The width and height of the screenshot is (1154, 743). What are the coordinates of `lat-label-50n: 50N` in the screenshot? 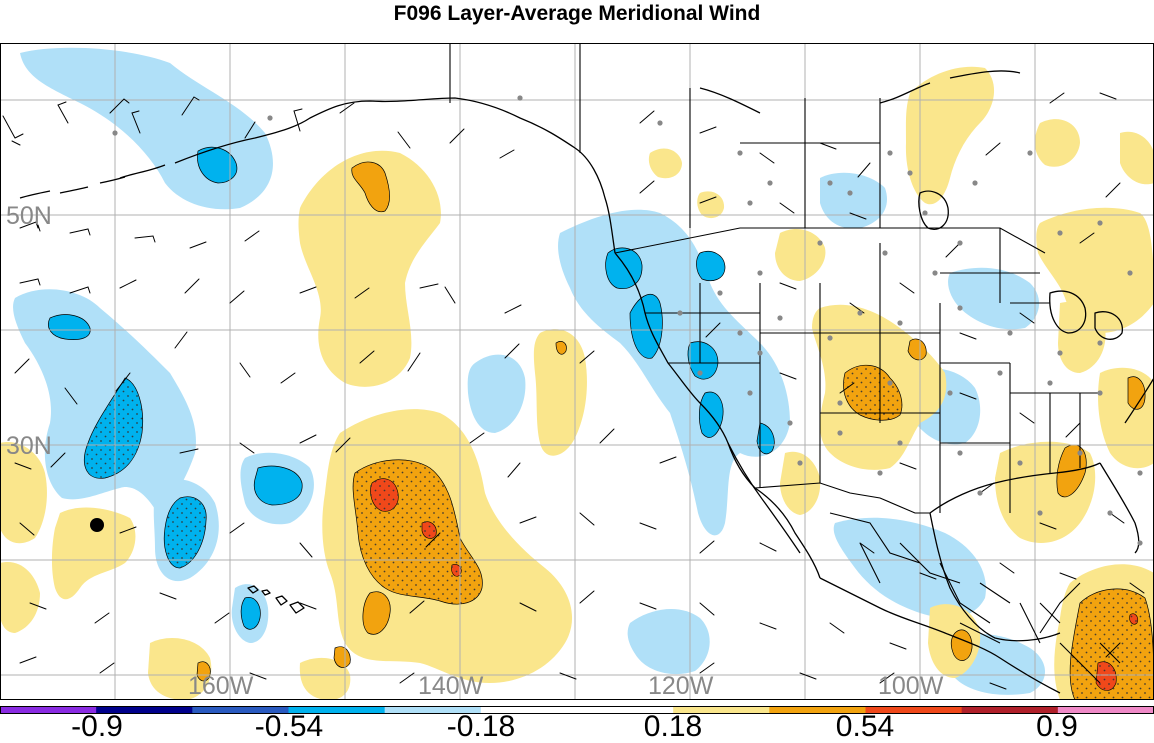 It's located at (29, 216).